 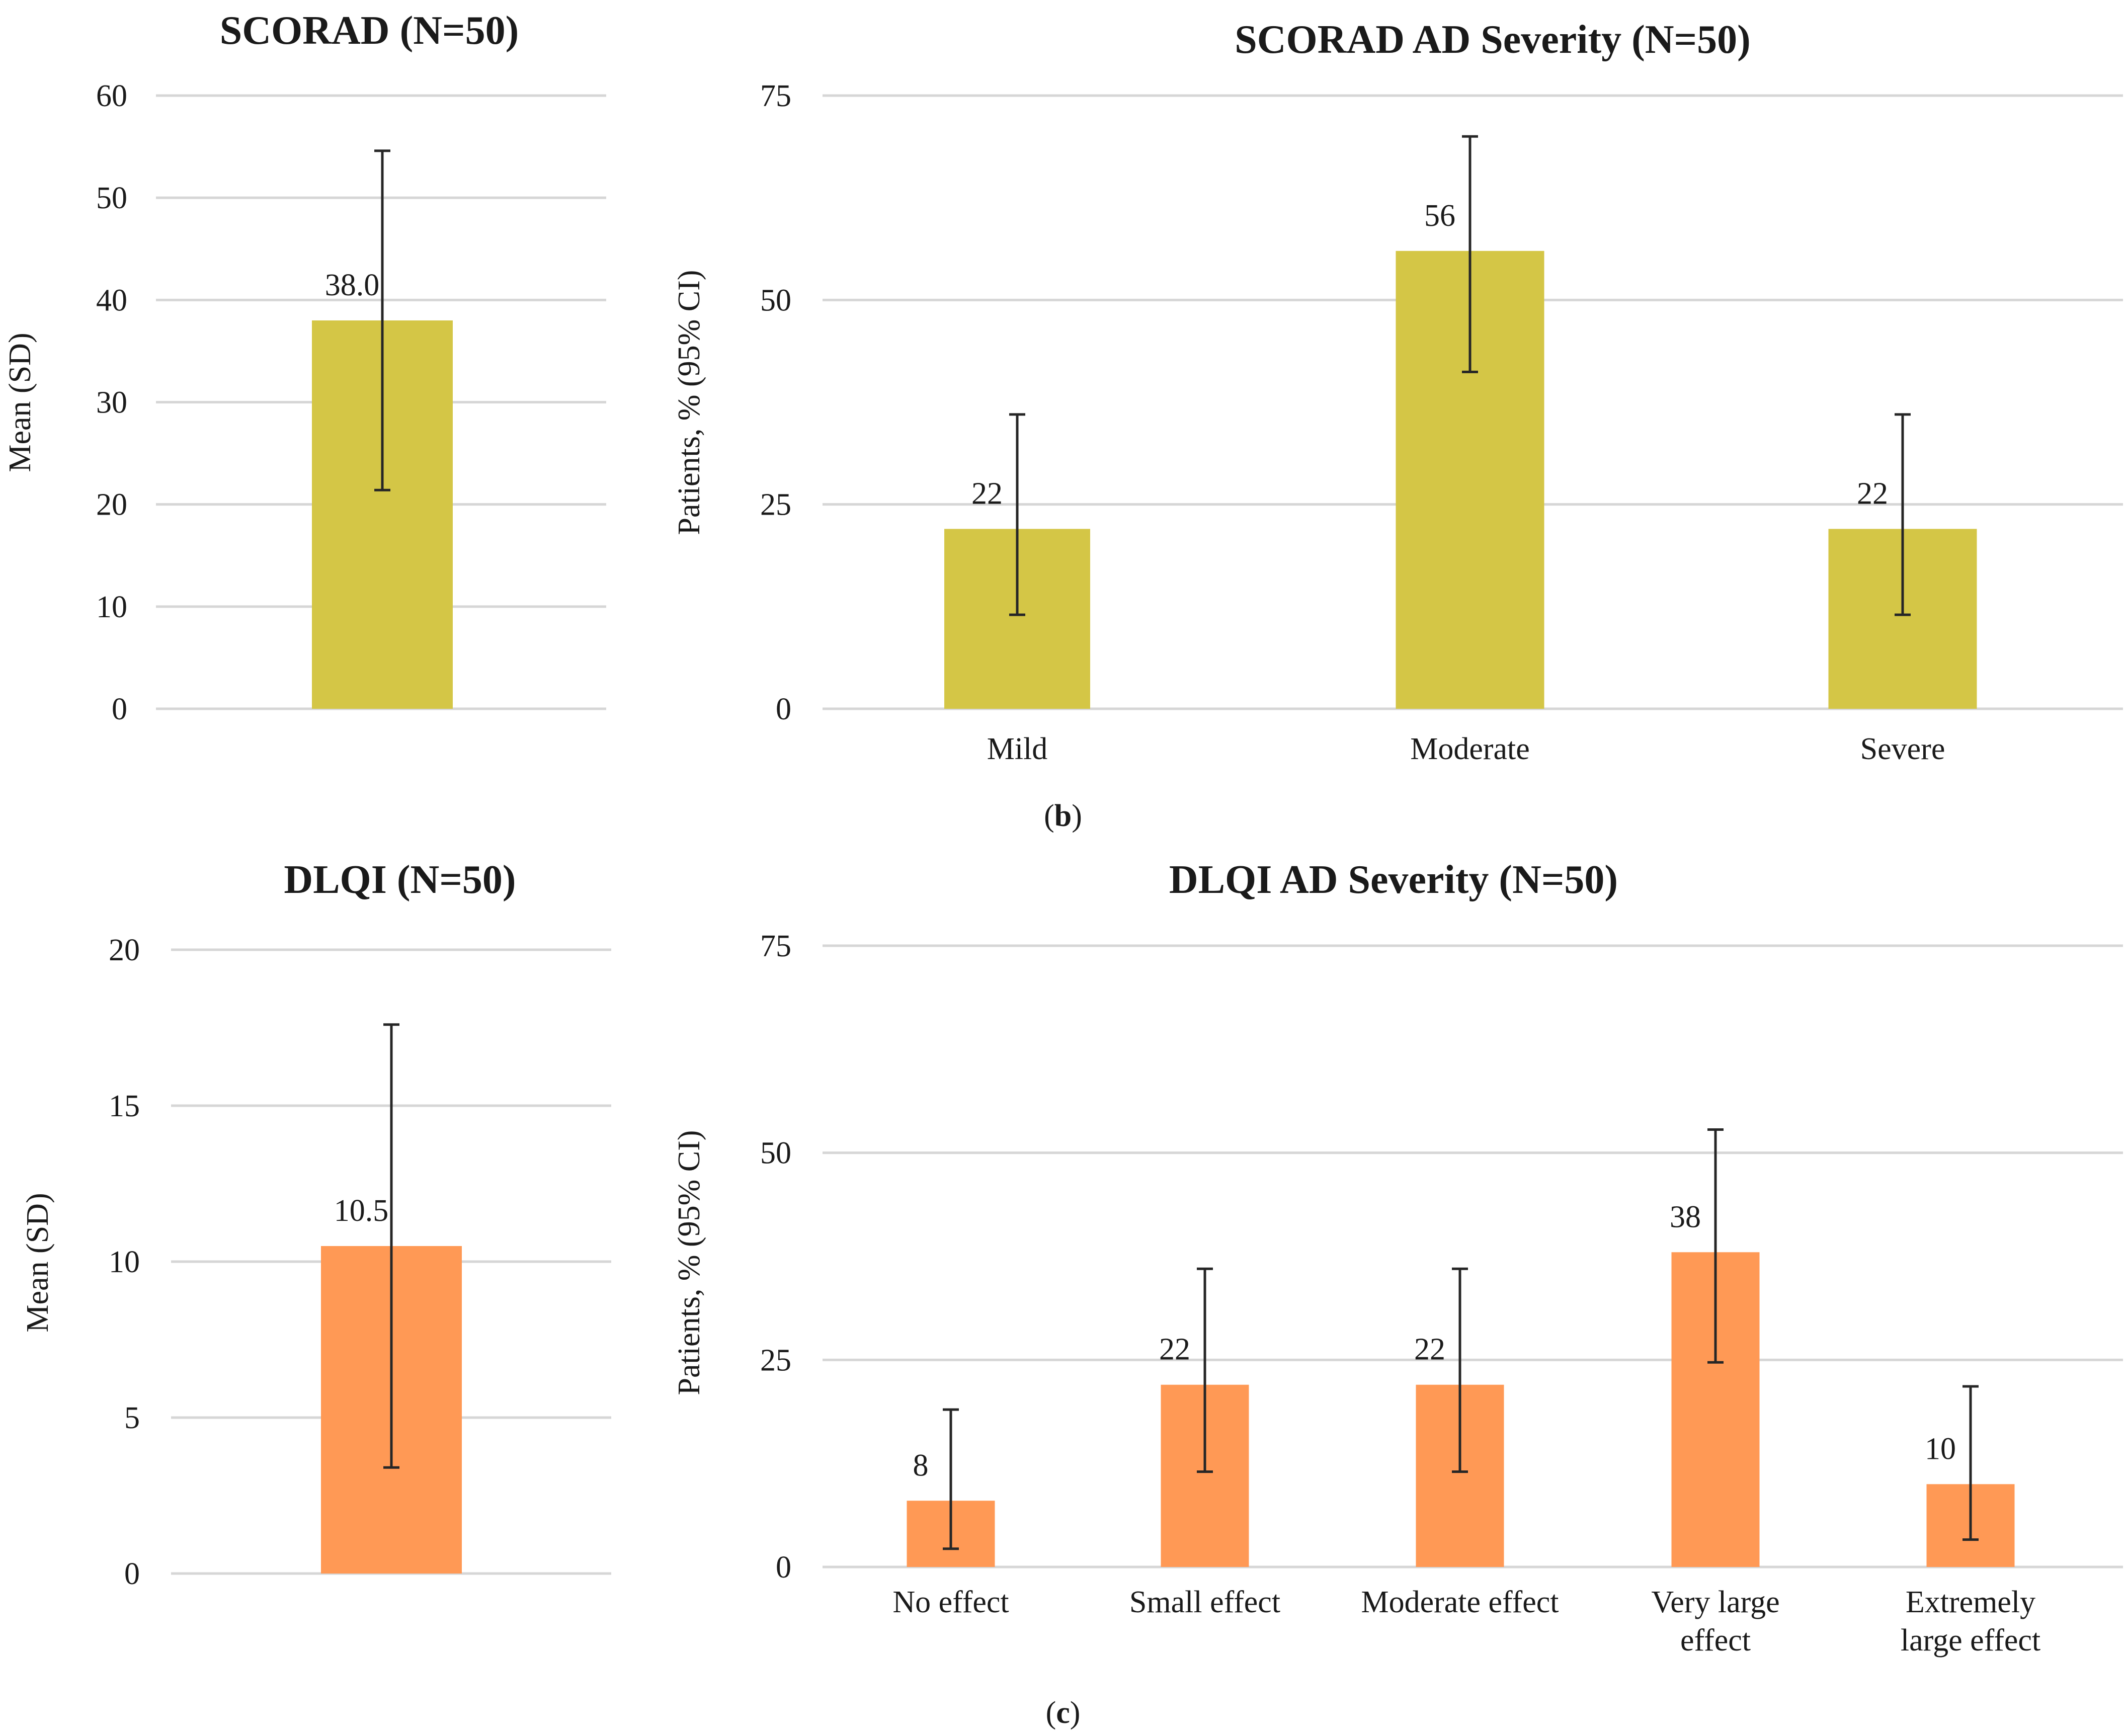 I want to click on x-tick-label-line: No effect, so click(x=950, y=1602).